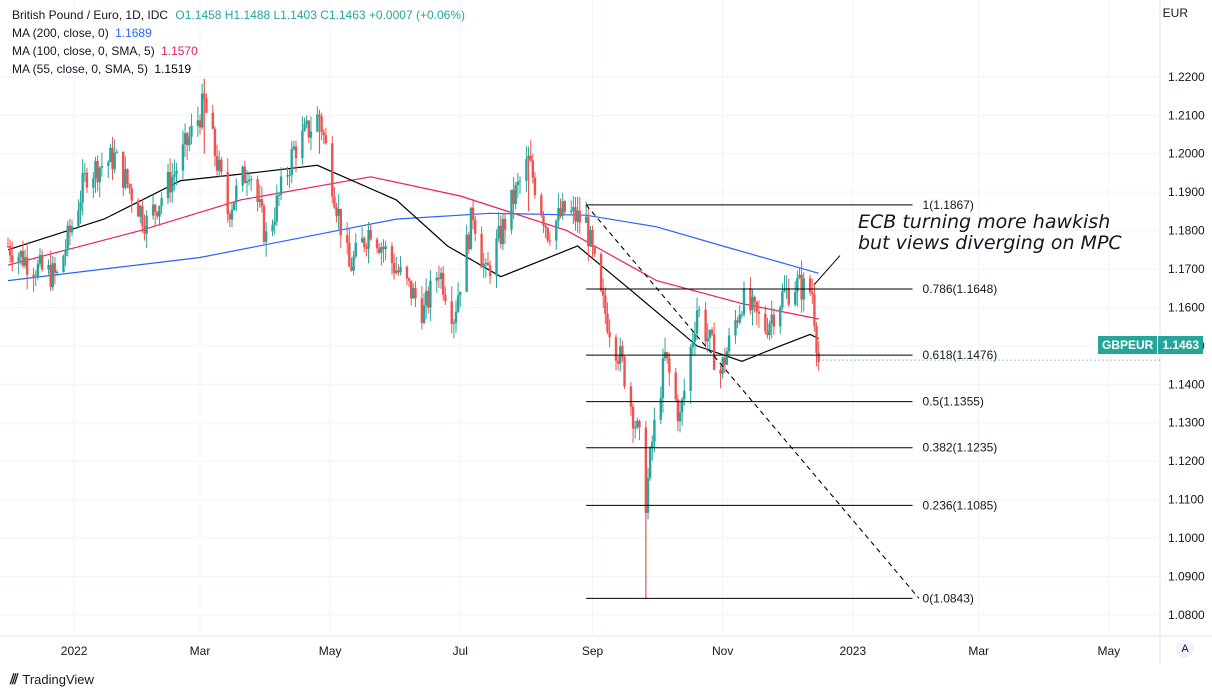 This screenshot has height=694, width=1212. Describe the element at coordinates (1186, 231) in the screenshot. I see `y-tick-label: 1.1800` at that location.